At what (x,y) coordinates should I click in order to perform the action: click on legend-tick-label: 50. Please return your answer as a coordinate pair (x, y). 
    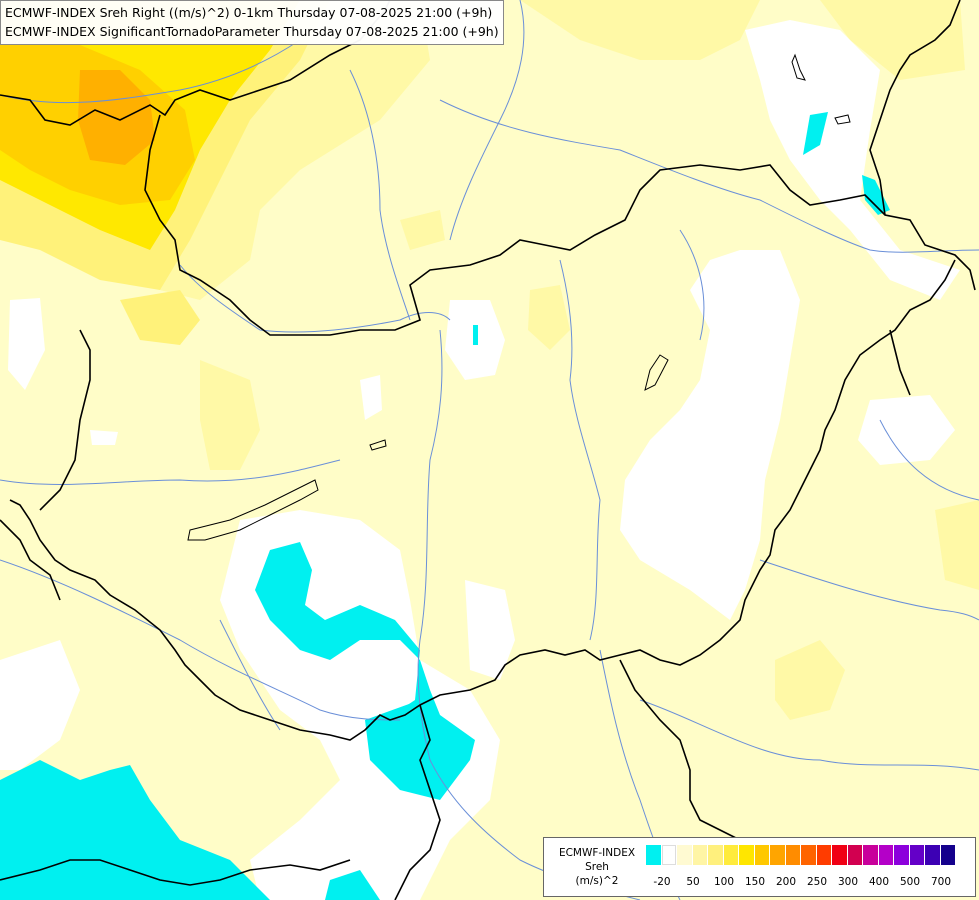
    Looking at the image, I should click on (693, 882).